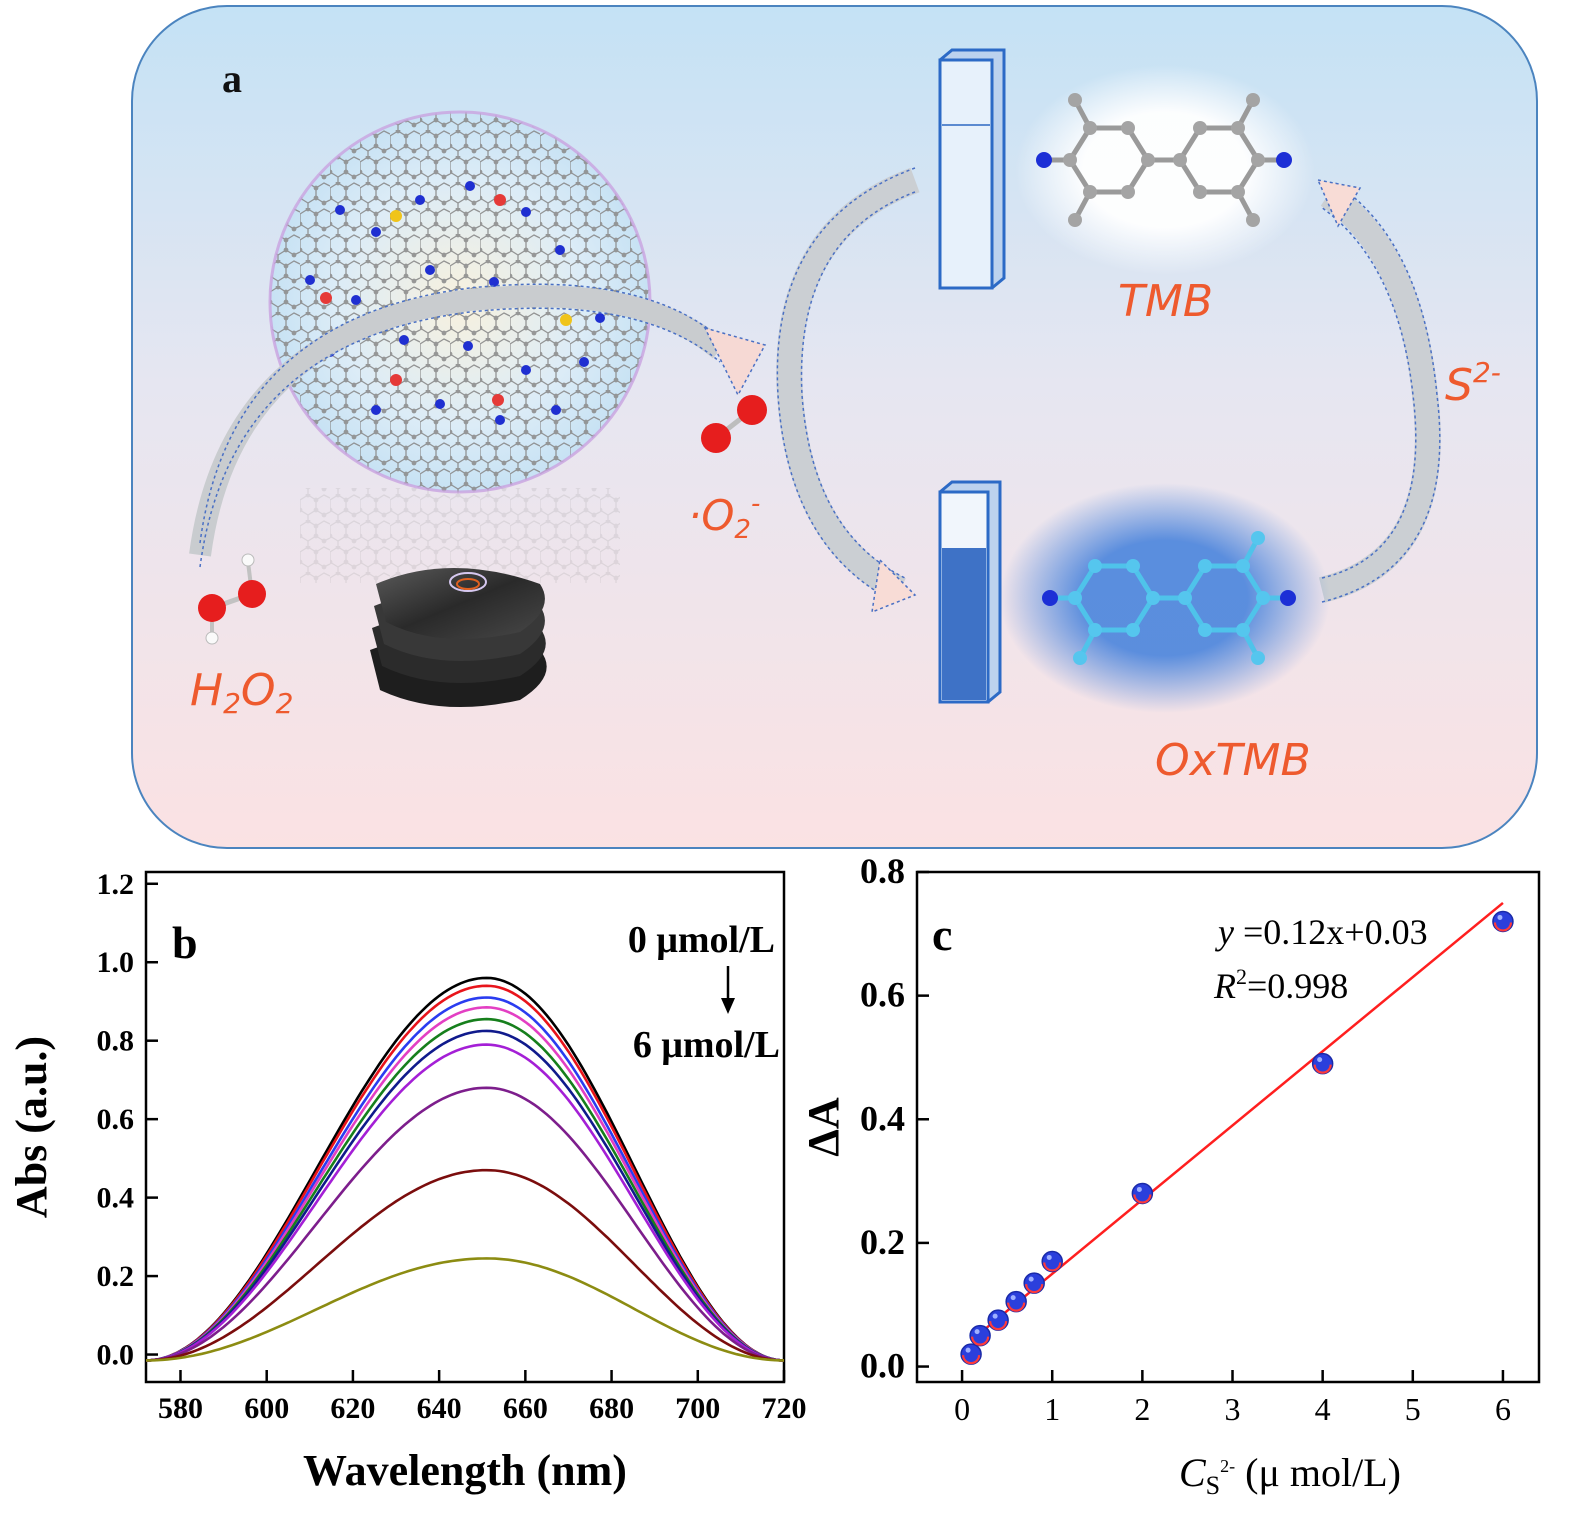  I want to click on panel-b-y-tick-label: 0.0, so click(116, 1355).